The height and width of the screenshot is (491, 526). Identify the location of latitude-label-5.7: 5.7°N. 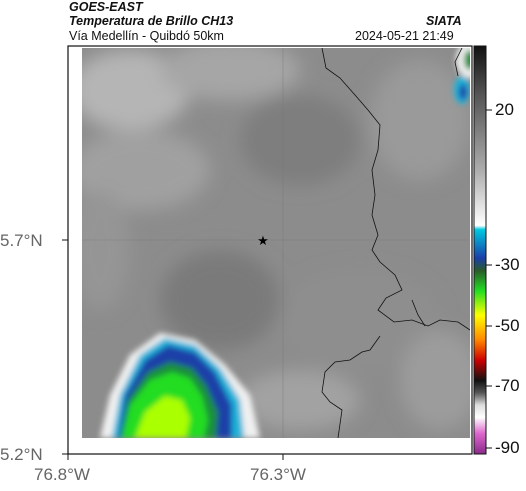
(21, 240).